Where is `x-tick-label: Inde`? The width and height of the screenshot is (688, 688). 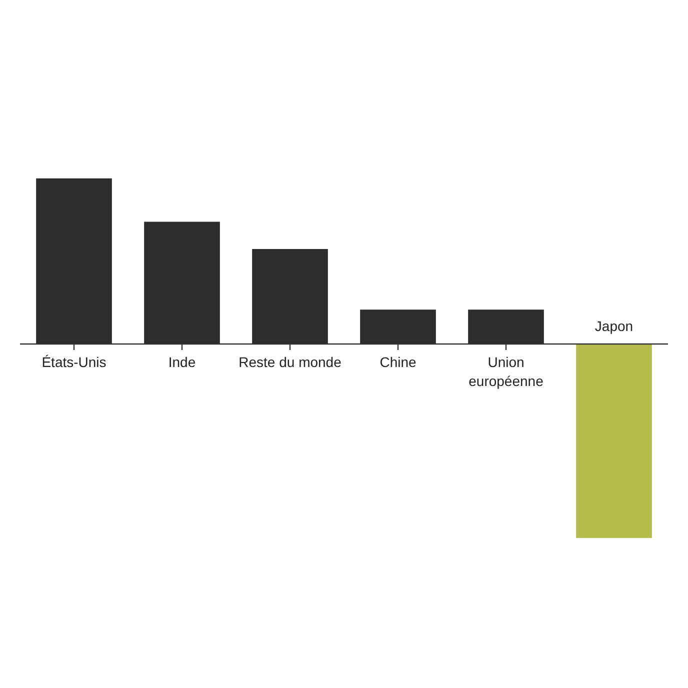 x-tick-label: Inde is located at coordinates (182, 362).